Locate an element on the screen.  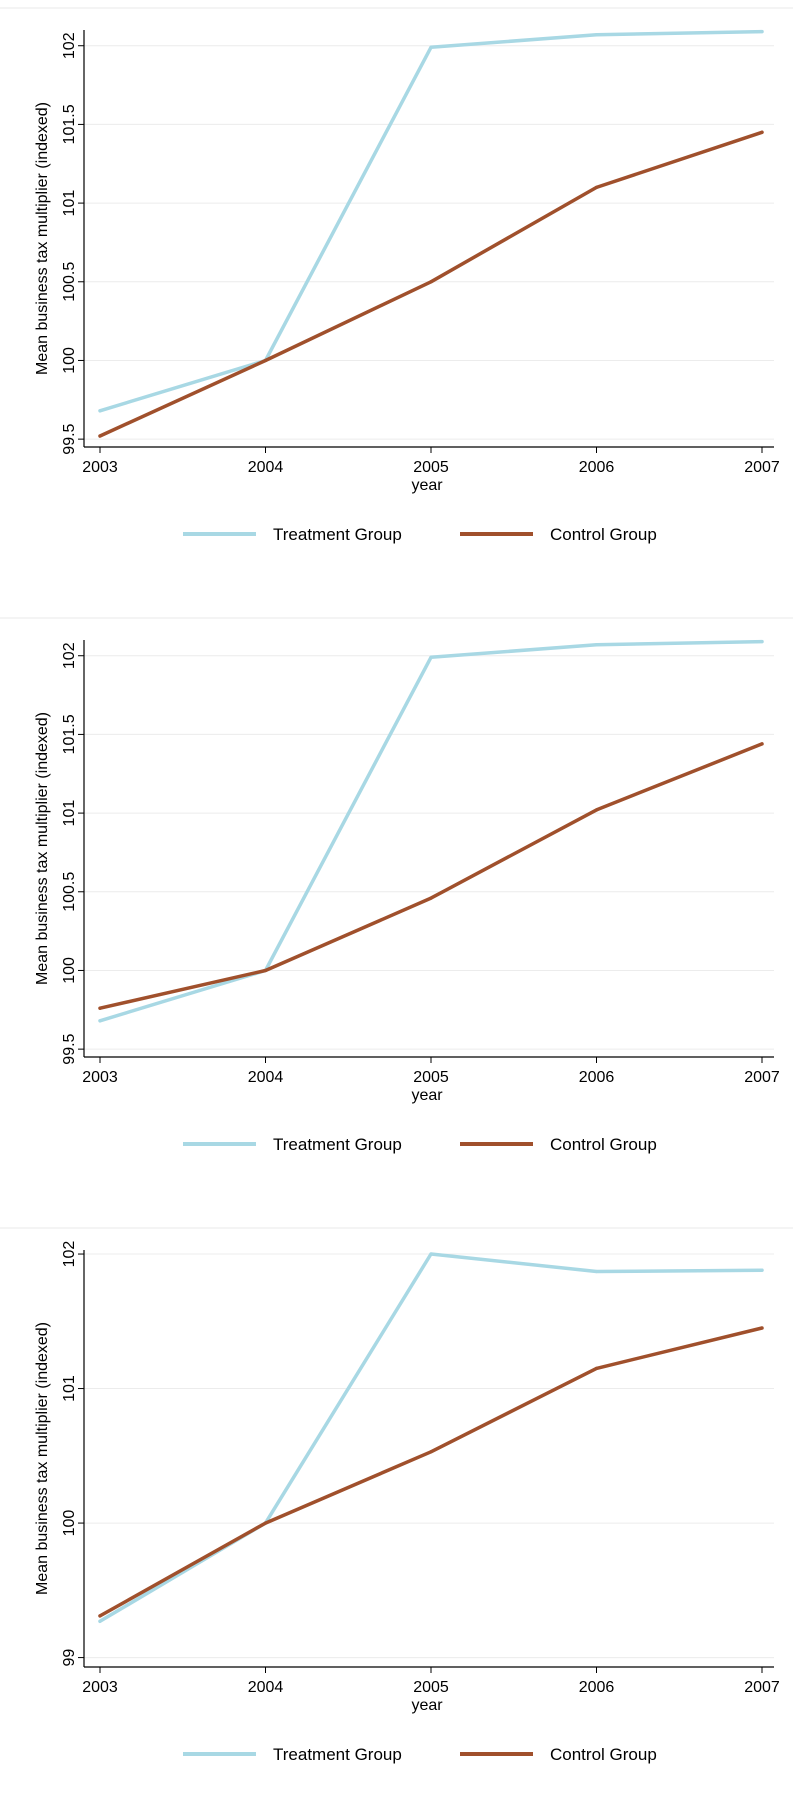
y-tick-label: 99 is located at coordinates (69, 1658).